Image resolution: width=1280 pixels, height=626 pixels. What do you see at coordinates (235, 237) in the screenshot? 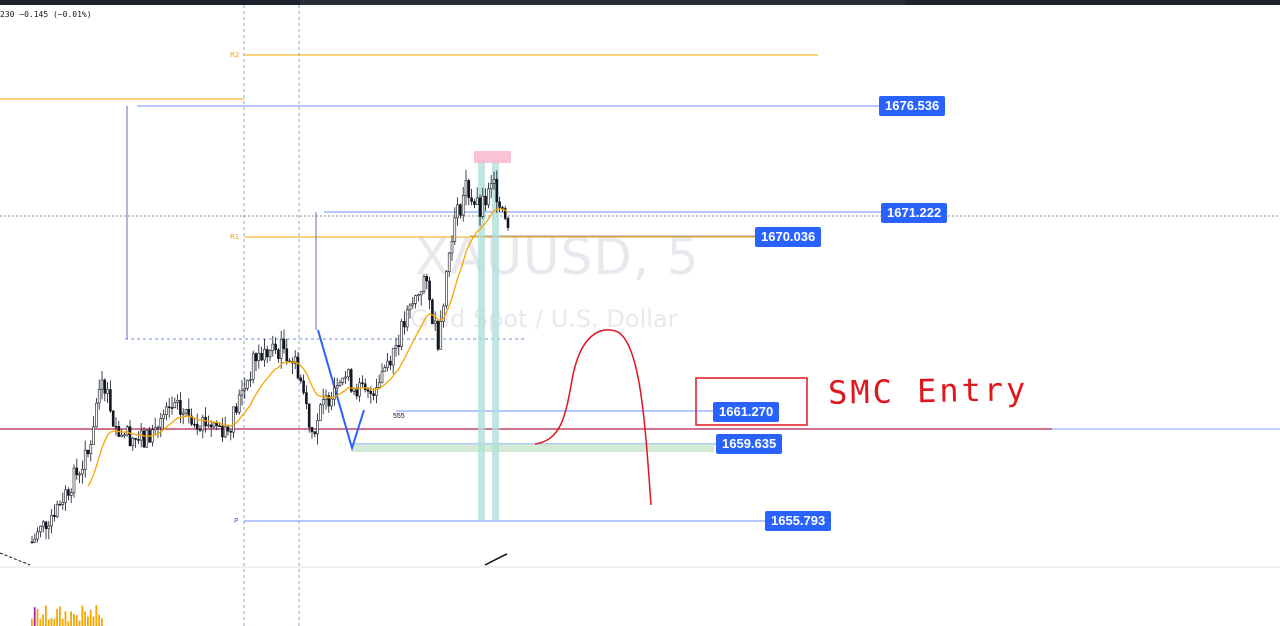
I see `r1-label: R1` at bounding box center [235, 237].